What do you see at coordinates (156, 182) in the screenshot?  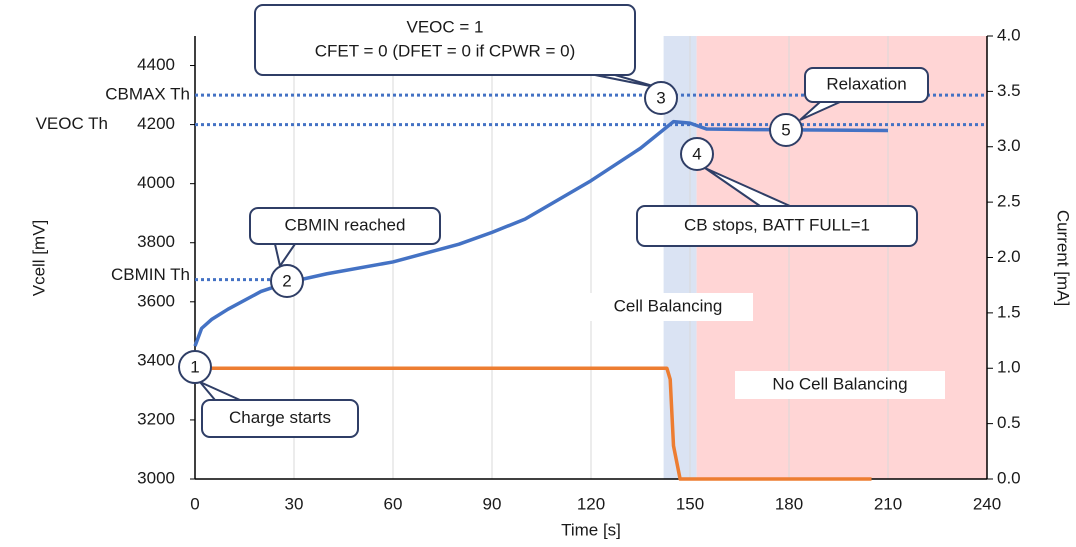 I see `y-tick-label: 4000` at bounding box center [156, 182].